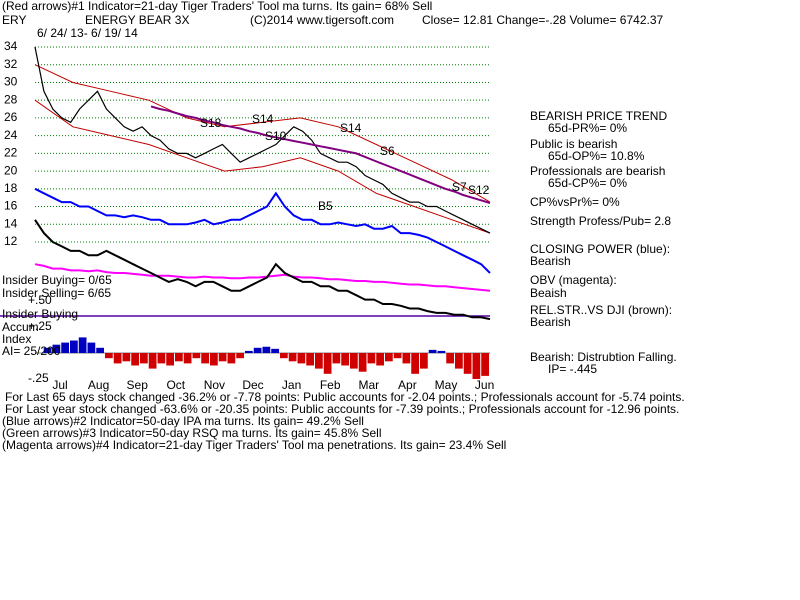 This screenshot has height=600, width=800. What do you see at coordinates (56, 293) in the screenshot?
I see `left-label: Insider Selling= 6/65` at bounding box center [56, 293].